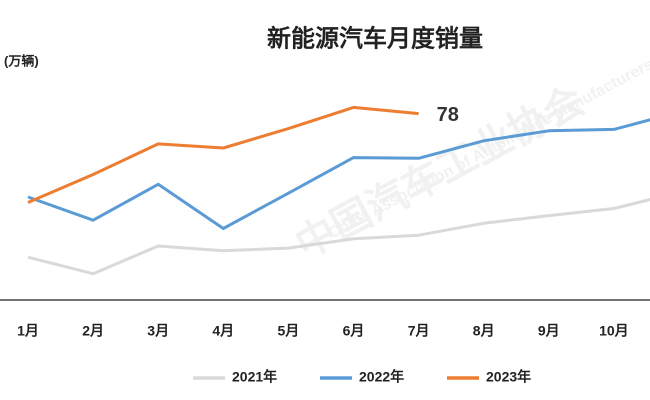 The image size is (650, 400). I want to click on x-tick-label: 6月, so click(354, 331).